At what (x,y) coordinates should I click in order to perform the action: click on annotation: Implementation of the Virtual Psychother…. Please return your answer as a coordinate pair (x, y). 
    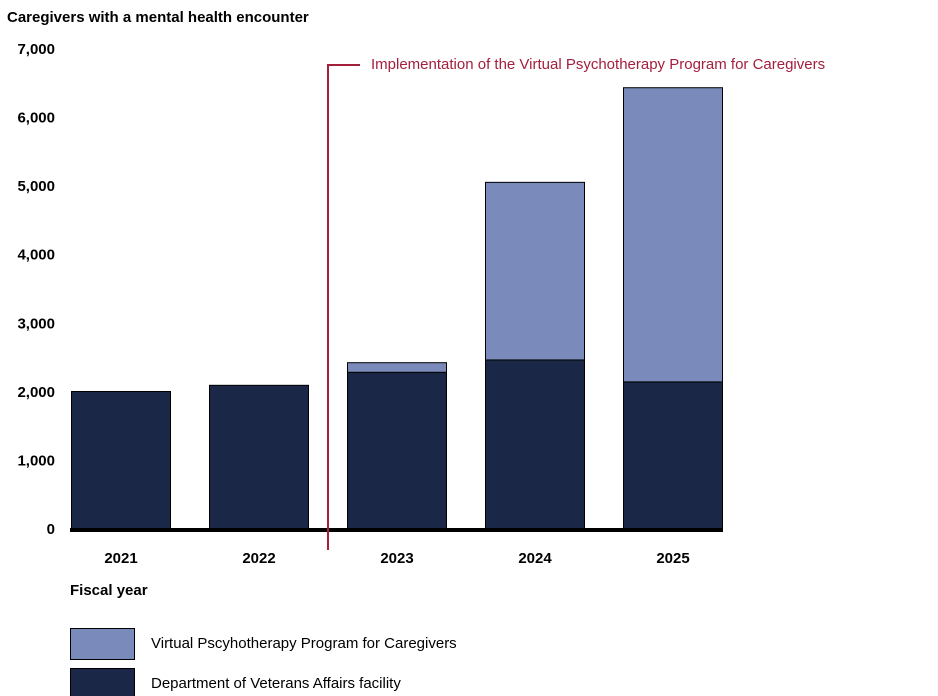
    Looking at the image, I should click on (598, 64).